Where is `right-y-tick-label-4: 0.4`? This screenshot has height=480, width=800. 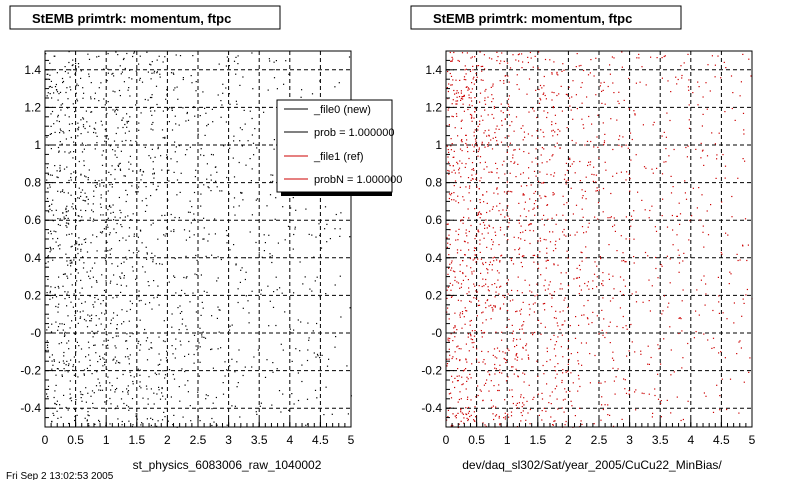 right-y-tick-label-4: 0.4 is located at coordinates (433, 258).